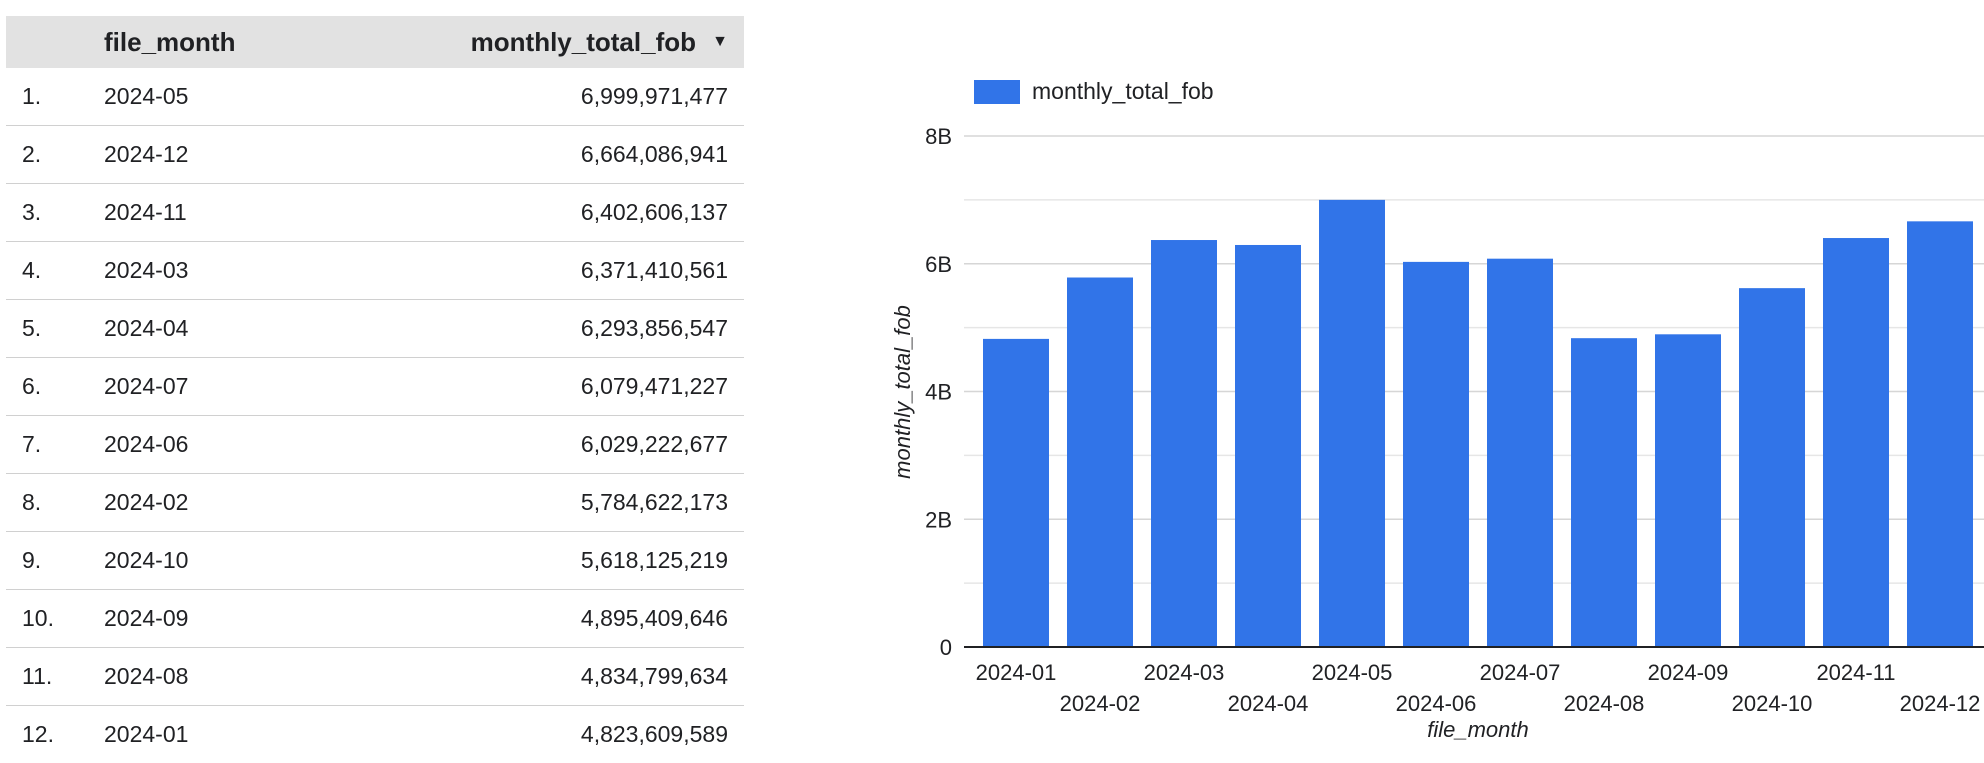  I want to click on table-row: 7. 2024-06 6,029,222,677, so click(375, 445).